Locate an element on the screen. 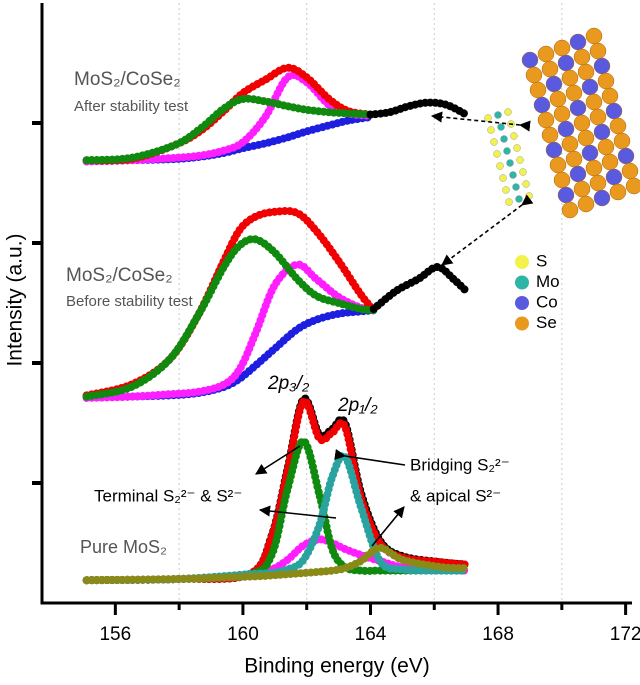 This screenshot has width=640, height=685. x-tick-label: 160 is located at coordinates (243, 634).